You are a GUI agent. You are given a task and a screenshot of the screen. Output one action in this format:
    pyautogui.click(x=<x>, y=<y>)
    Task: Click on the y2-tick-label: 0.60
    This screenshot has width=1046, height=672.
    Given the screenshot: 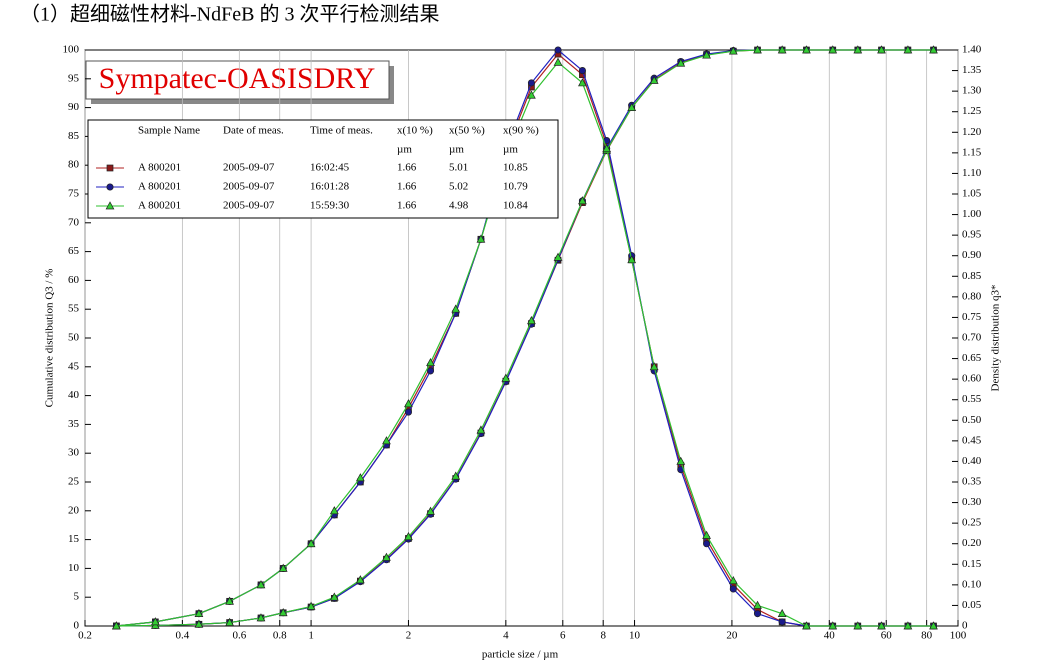 What is the action you would take?
    pyautogui.click(x=972, y=379)
    